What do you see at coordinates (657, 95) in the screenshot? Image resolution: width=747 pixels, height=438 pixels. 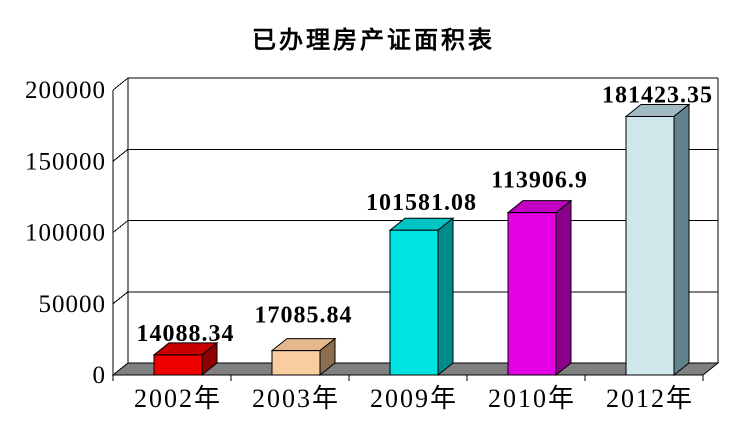 I see `data-label-2012年: 181423.35` at bounding box center [657, 95].